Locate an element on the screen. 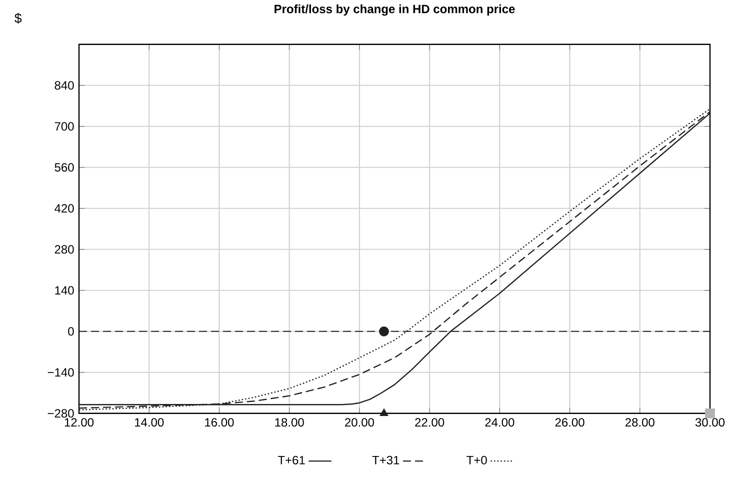 The height and width of the screenshot is (490, 739). x-tick-label: 30.00 is located at coordinates (710, 422).